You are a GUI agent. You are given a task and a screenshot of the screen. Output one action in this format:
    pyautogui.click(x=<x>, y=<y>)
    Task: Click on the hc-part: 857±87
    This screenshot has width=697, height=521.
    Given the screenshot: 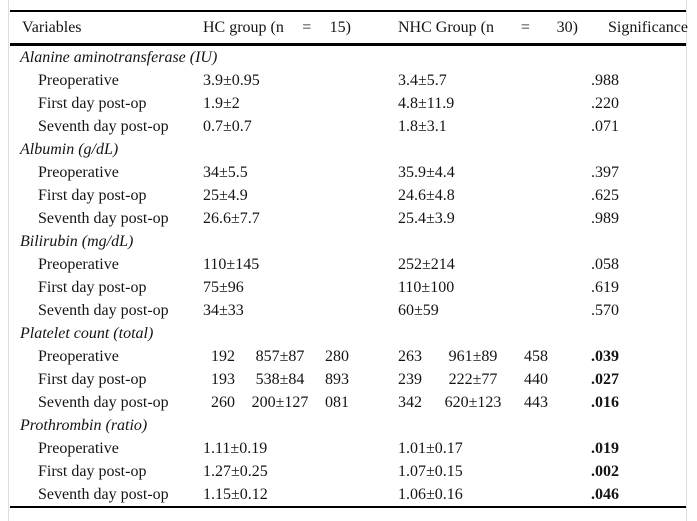 What is the action you would take?
    pyautogui.click(x=280, y=356)
    